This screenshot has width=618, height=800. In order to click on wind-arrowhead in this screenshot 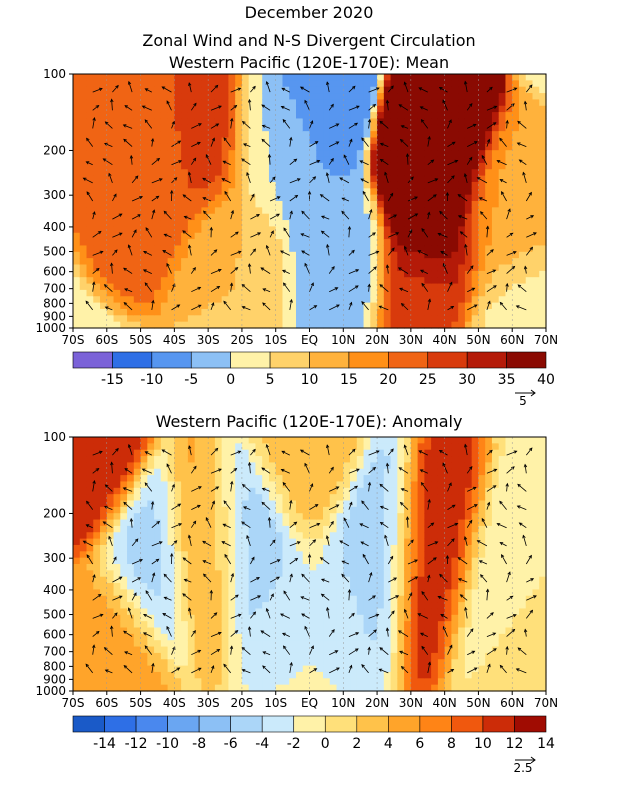, I will do `click(262, 269)`.